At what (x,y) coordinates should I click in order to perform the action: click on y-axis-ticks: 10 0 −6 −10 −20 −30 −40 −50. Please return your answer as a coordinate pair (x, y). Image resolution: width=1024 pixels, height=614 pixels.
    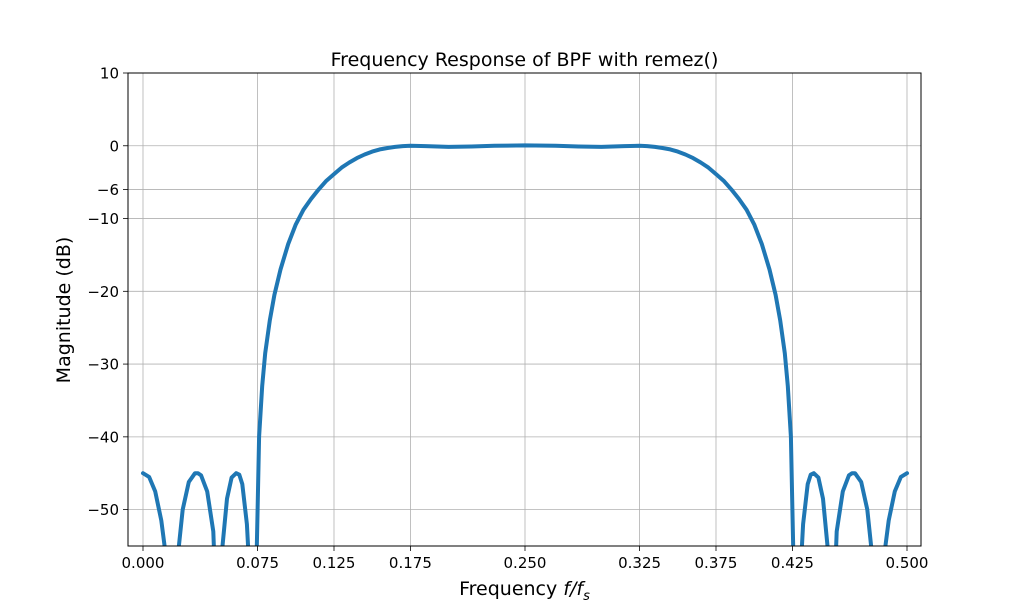
    Looking at the image, I should click on (107, 292).